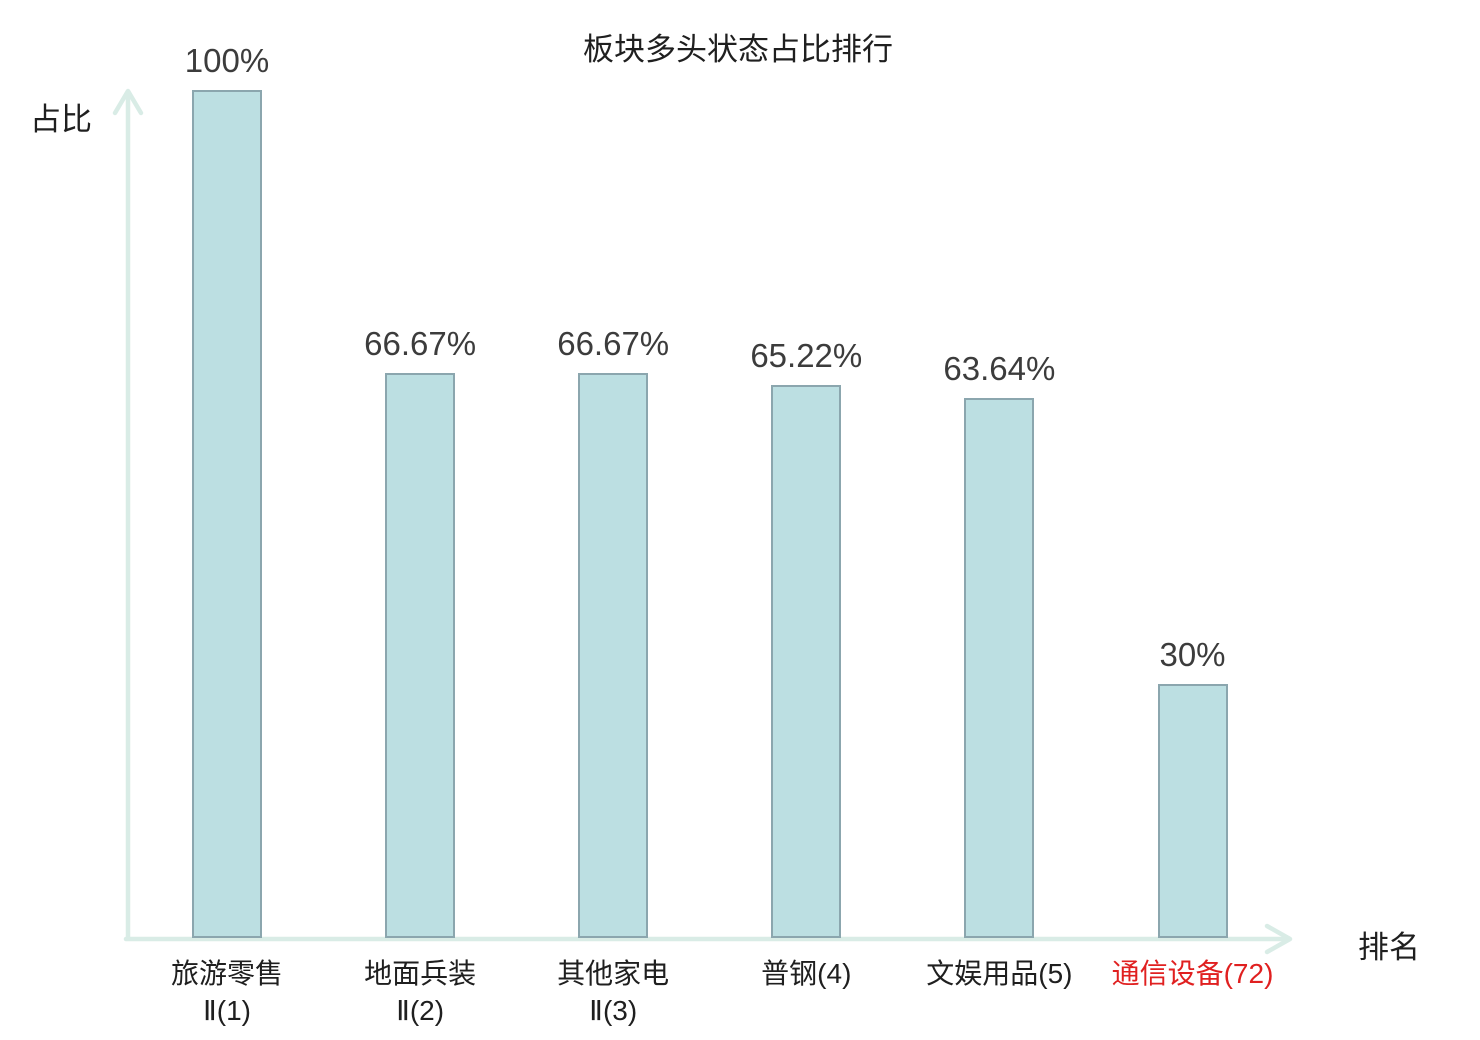  Describe the element at coordinates (227, 992) in the screenshot. I see `bar-category-label: 旅游零售 Ⅱ(1)` at that location.